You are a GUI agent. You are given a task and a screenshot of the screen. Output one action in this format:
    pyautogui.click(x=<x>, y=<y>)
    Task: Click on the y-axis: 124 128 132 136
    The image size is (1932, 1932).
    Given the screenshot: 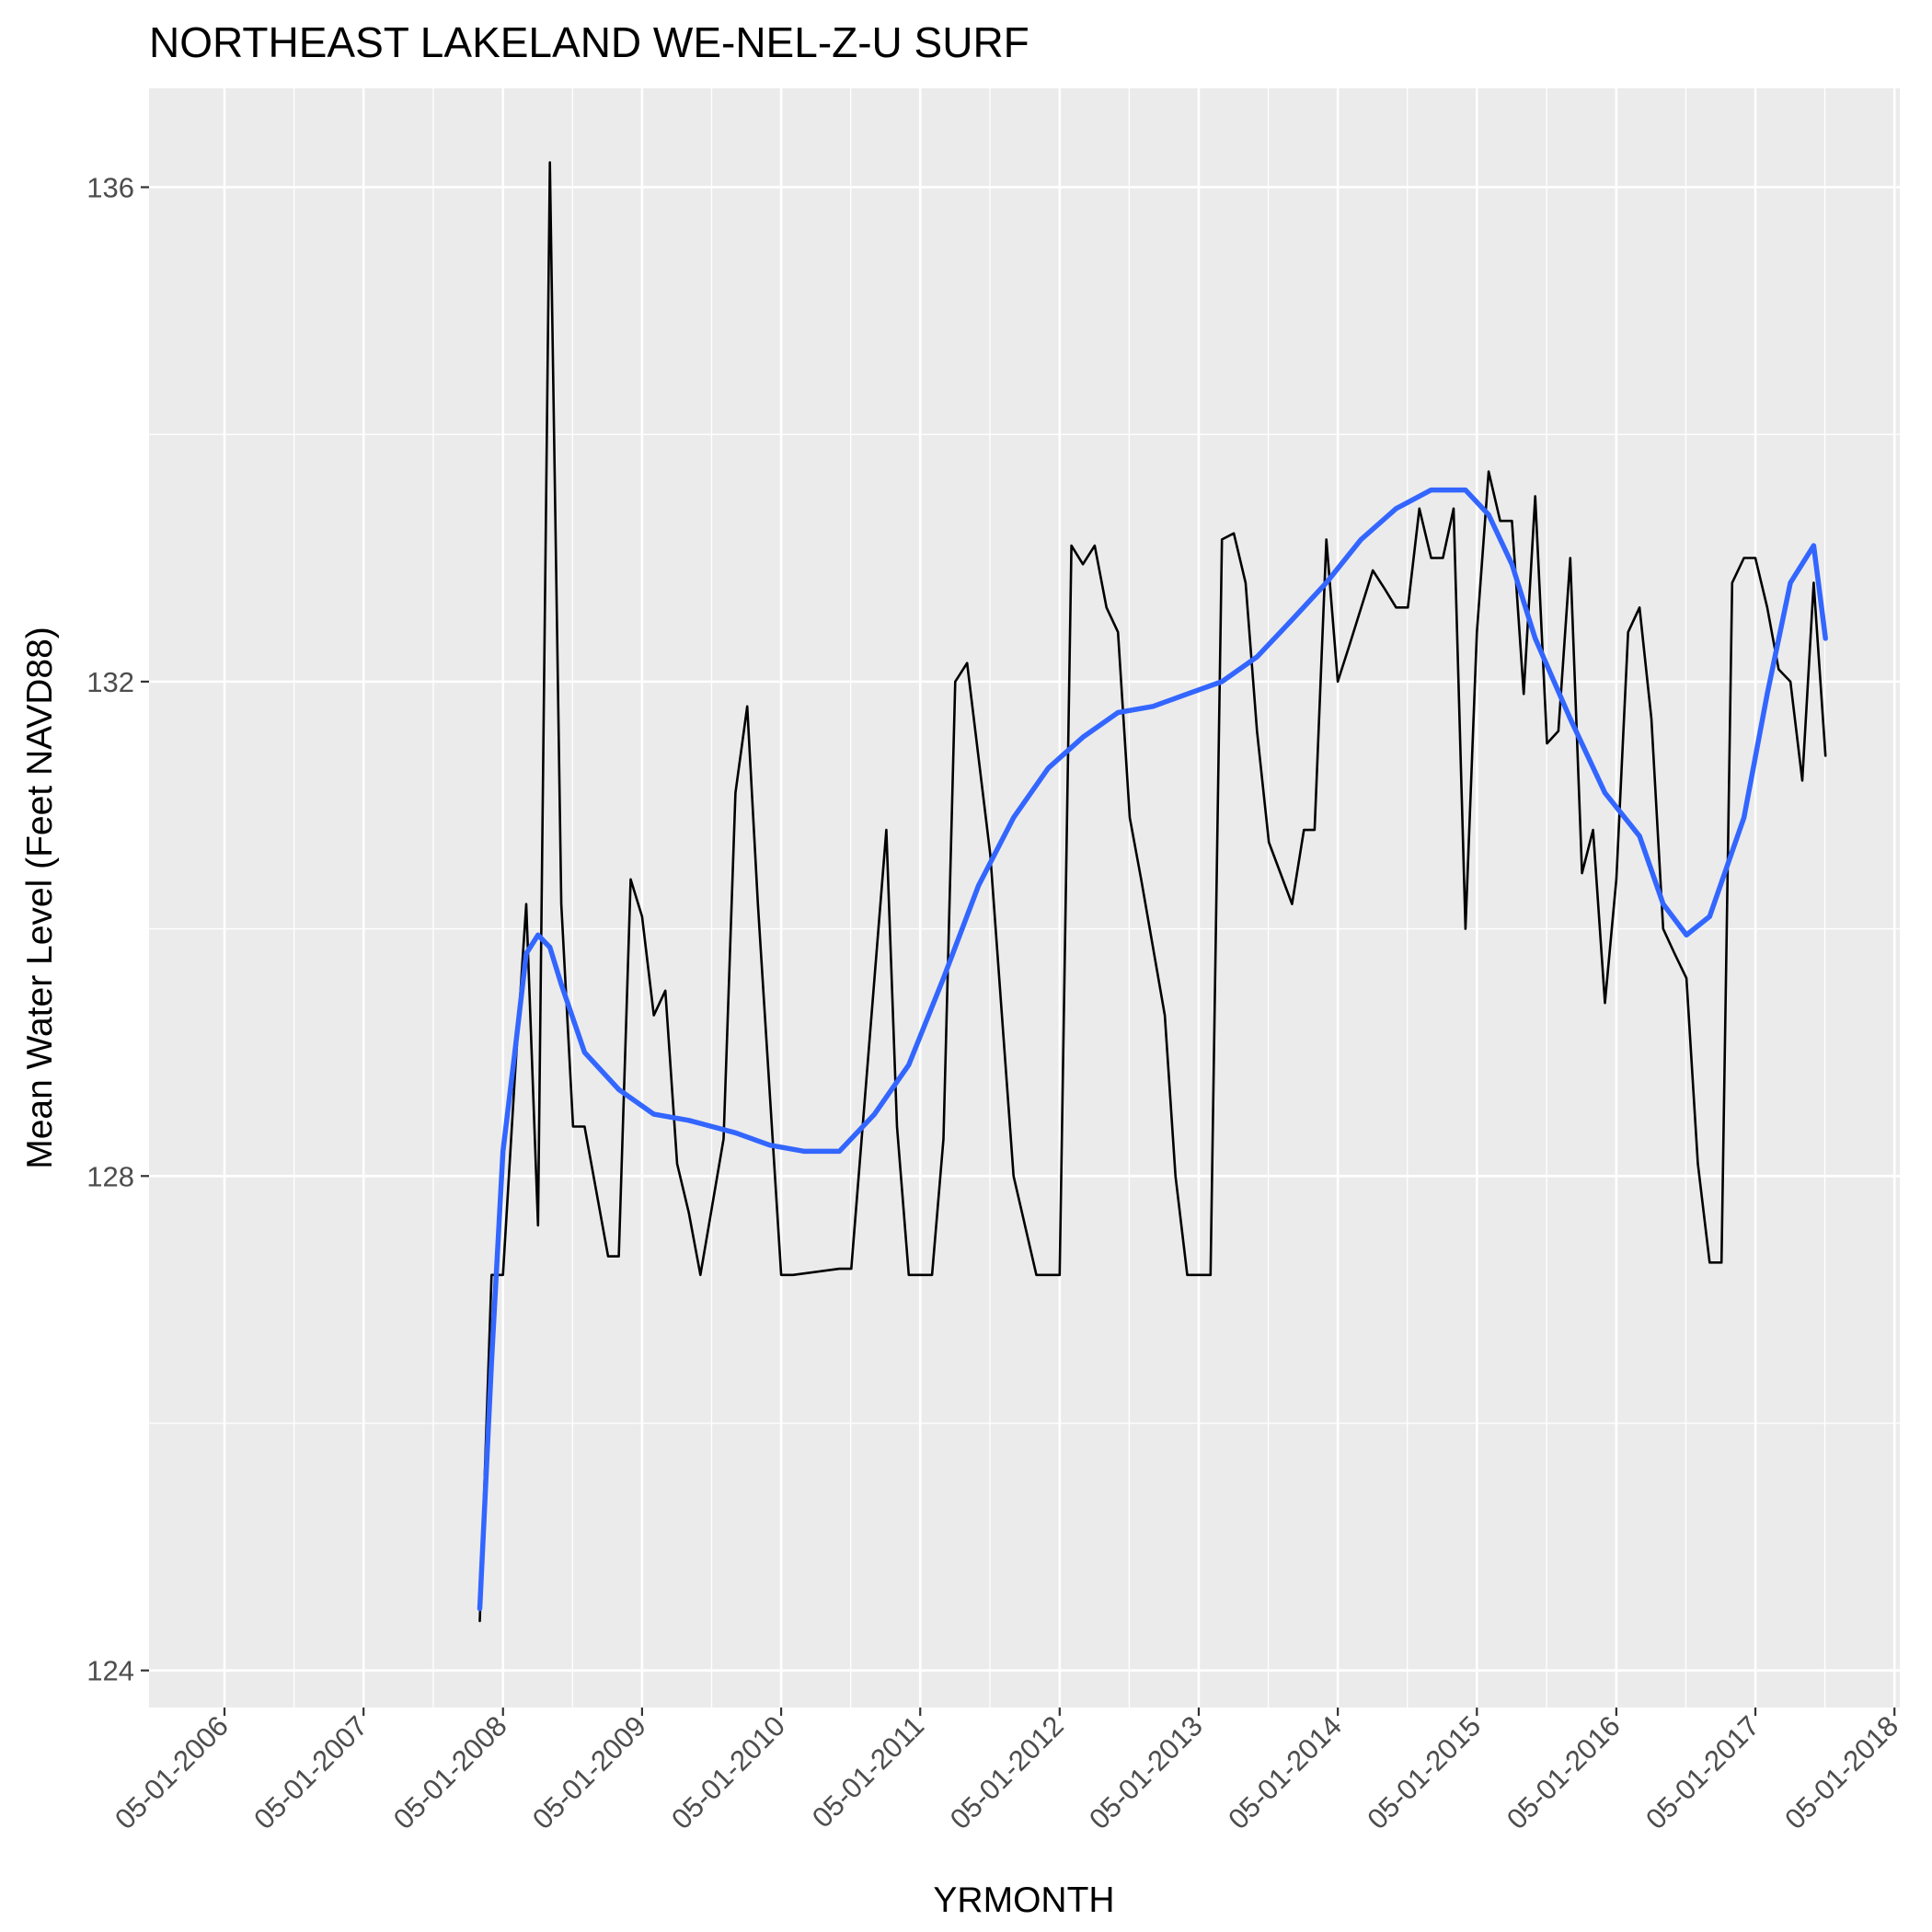 What is the action you would take?
    pyautogui.click(x=117, y=929)
    